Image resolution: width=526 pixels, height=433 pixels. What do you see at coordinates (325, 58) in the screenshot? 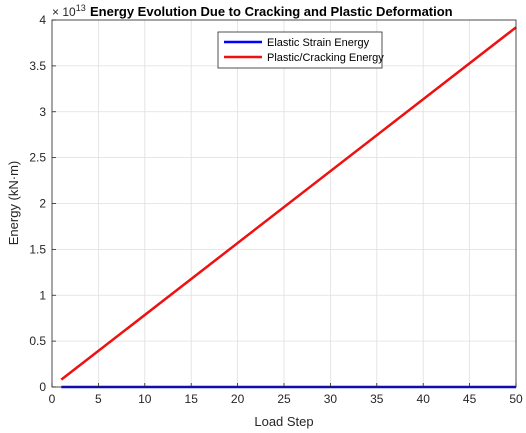
I see `legend-label-2: Plastic/Cracking Energy` at bounding box center [325, 58].